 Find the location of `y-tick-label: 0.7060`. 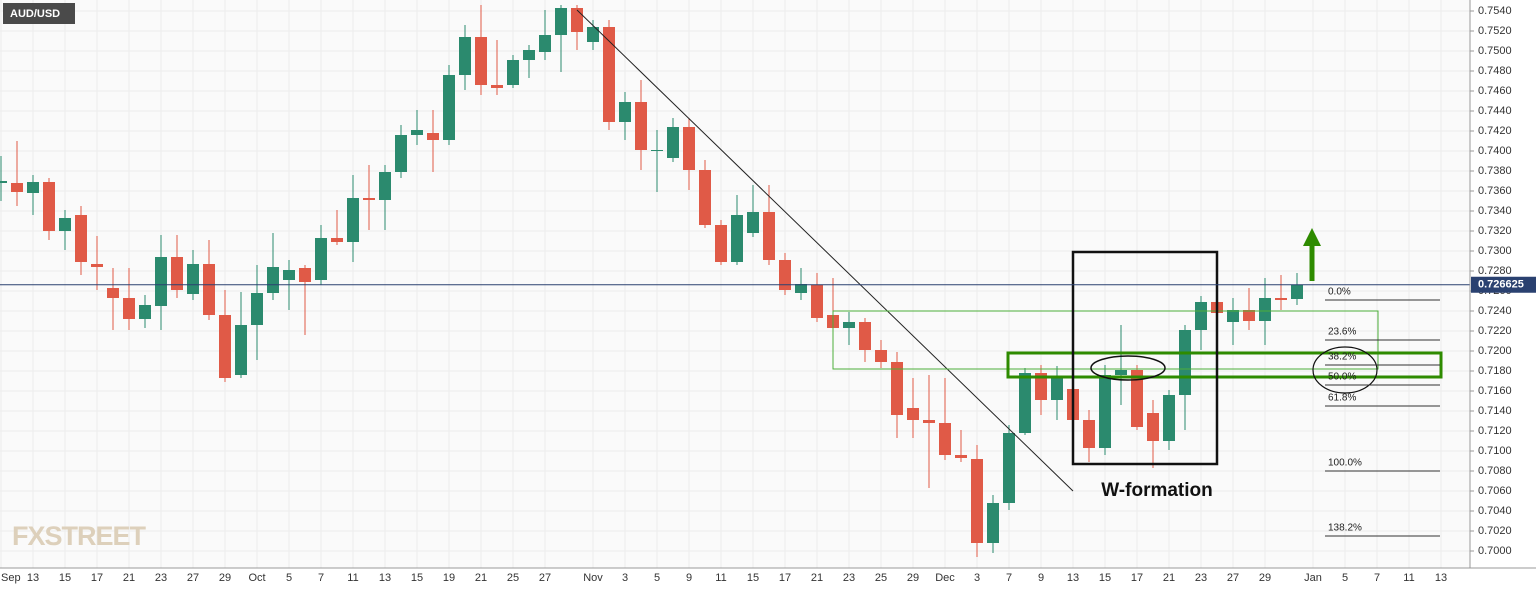

y-tick-label: 0.7060 is located at coordinates (1495, 491).